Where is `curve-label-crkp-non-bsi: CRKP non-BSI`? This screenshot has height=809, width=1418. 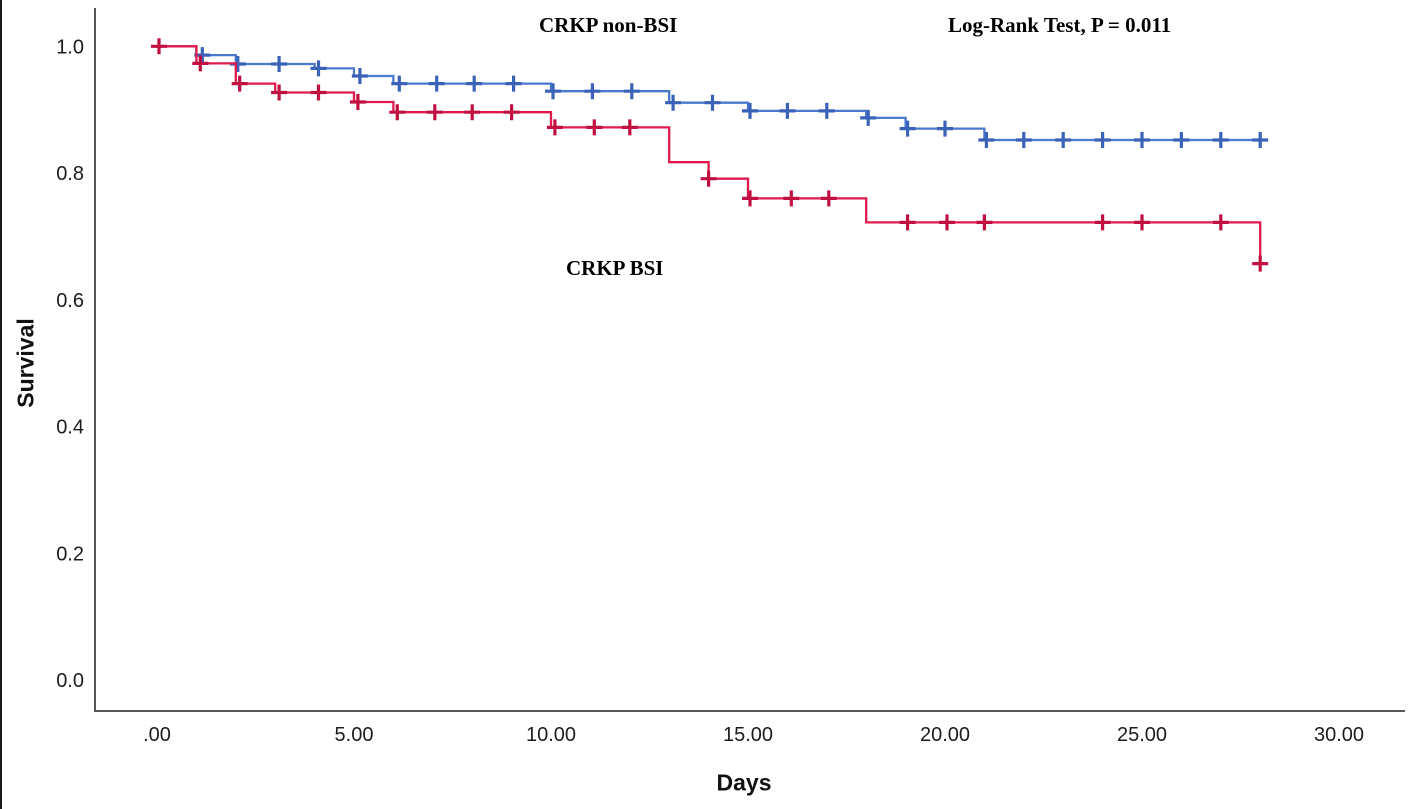
curve-label-crkp-non-bsi: CRKP non-BSI is located at coordinates (608, 25).